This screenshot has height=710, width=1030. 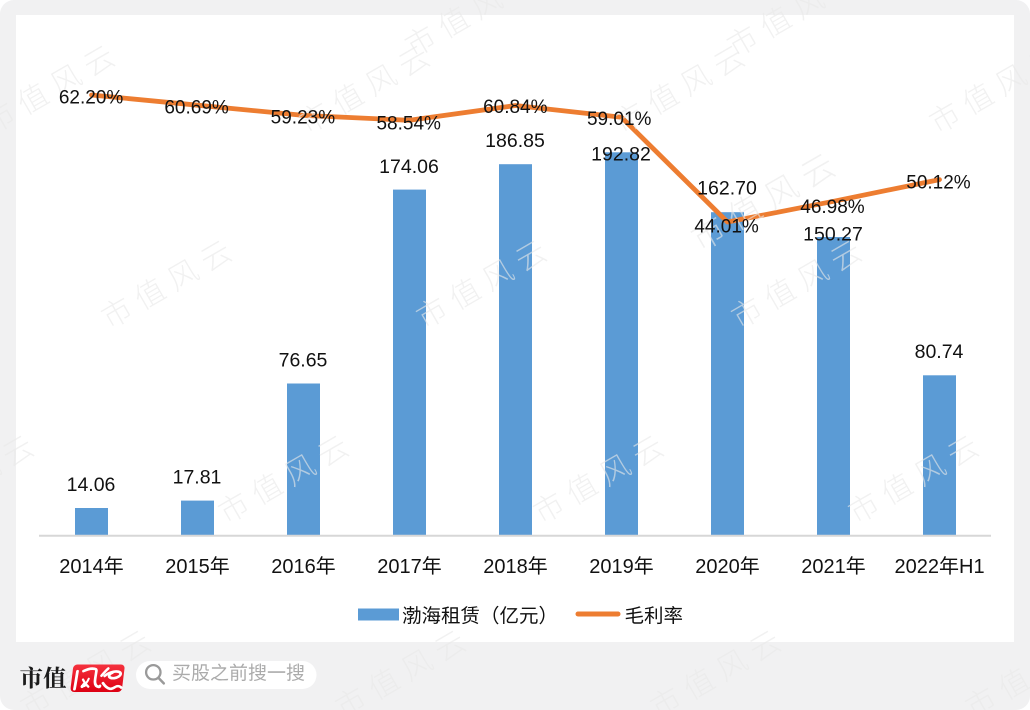 I want to click on svg-text: 2018, so click(x=505, y=567).